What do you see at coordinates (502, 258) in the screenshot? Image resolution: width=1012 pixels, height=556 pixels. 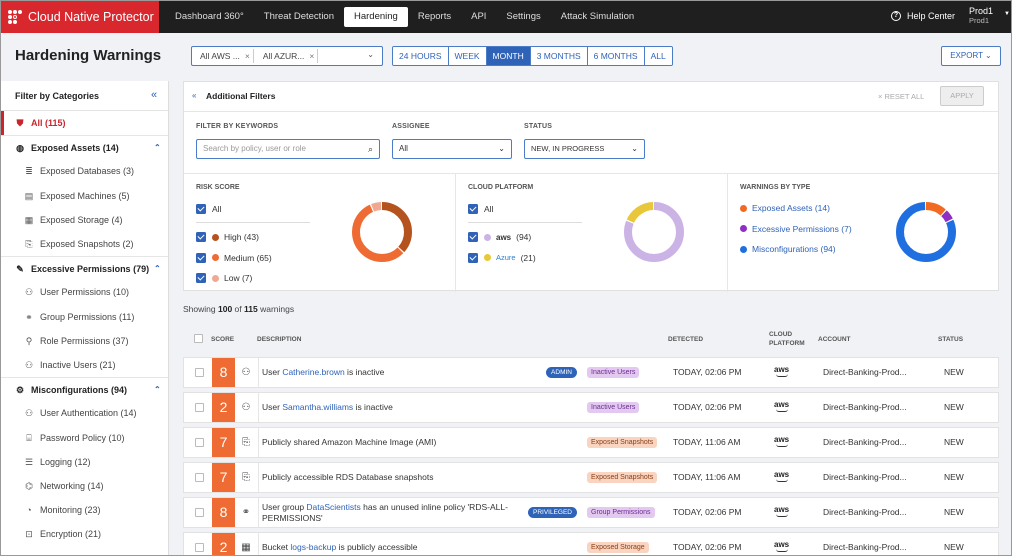 I see `cloud-checkbox-azure: Azure (21)` at bounding box center [502, 258].